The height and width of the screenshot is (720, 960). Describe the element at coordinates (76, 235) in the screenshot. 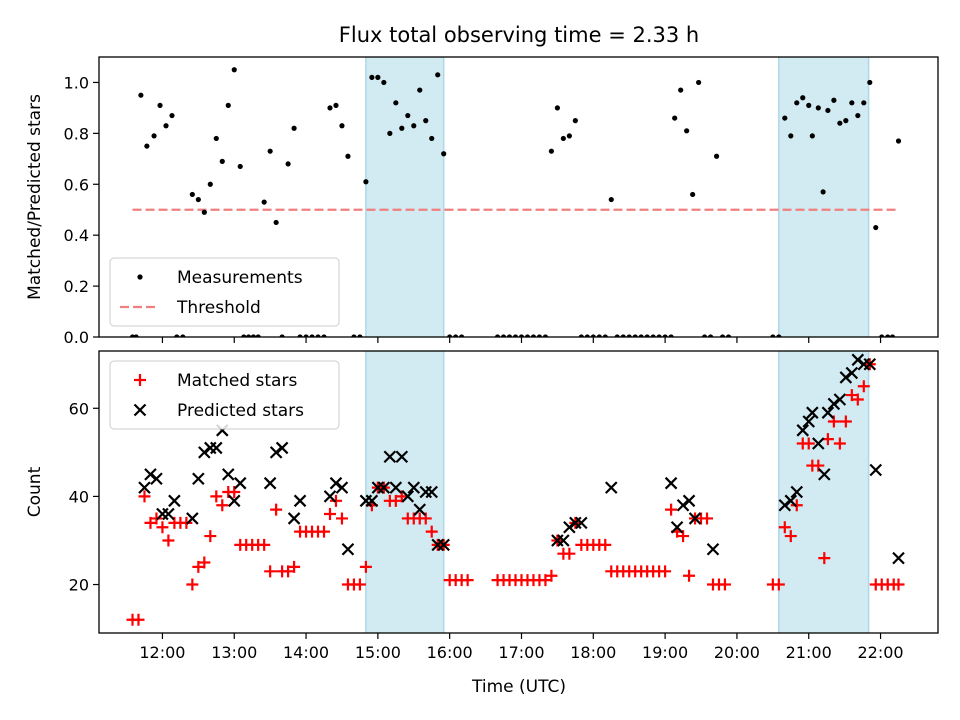

I see `y-tick-label: 0.4` at that location.